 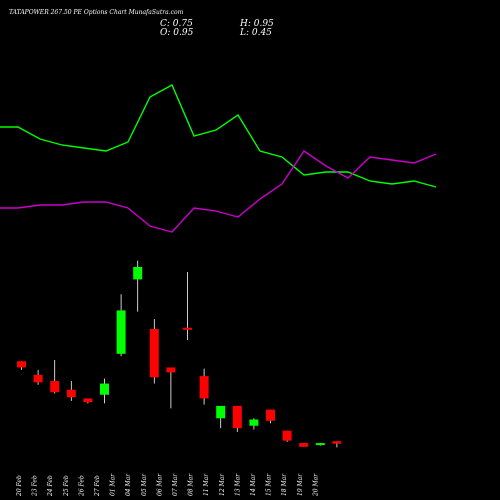 I want to click on x-tick-label: 08 Mar, so click(x=191, y=484).